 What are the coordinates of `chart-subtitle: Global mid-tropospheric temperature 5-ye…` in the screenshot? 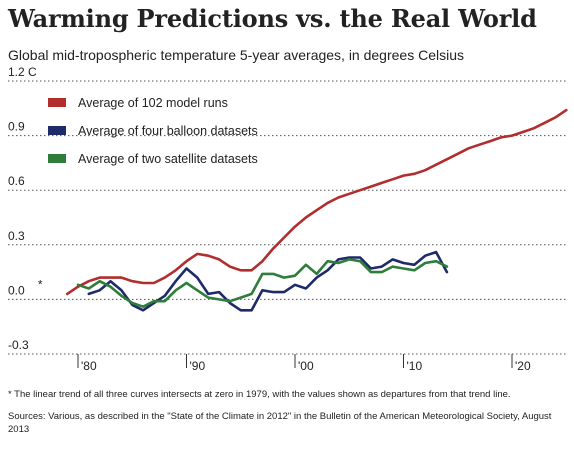 It's located at (236, 55).